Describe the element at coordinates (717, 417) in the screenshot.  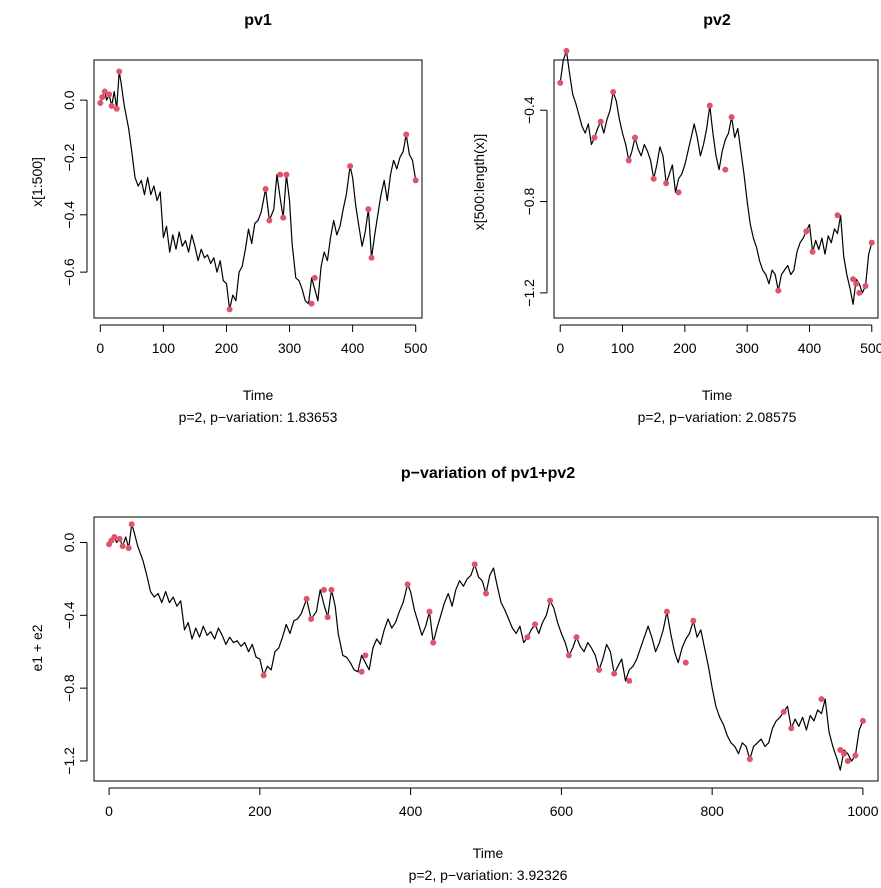
I see `x-axis-sublabel: p=2, p−variation: 2.08575` at that location.